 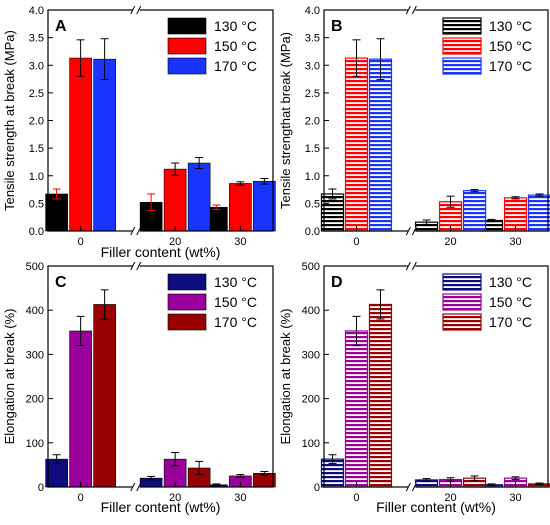 I want to click on y-axis-label: Tensile strength at break (MPa), so click(x=9, y=120).